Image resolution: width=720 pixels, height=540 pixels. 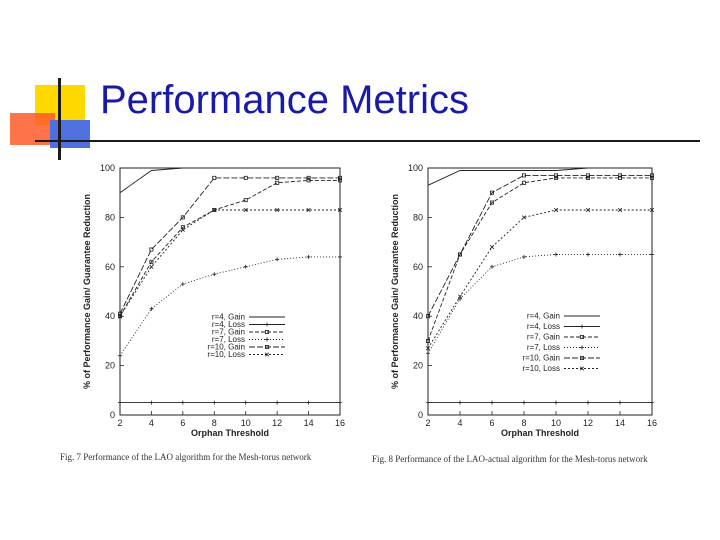 I want to click on point-c1-s2-legend, so click(x=582, y=336).